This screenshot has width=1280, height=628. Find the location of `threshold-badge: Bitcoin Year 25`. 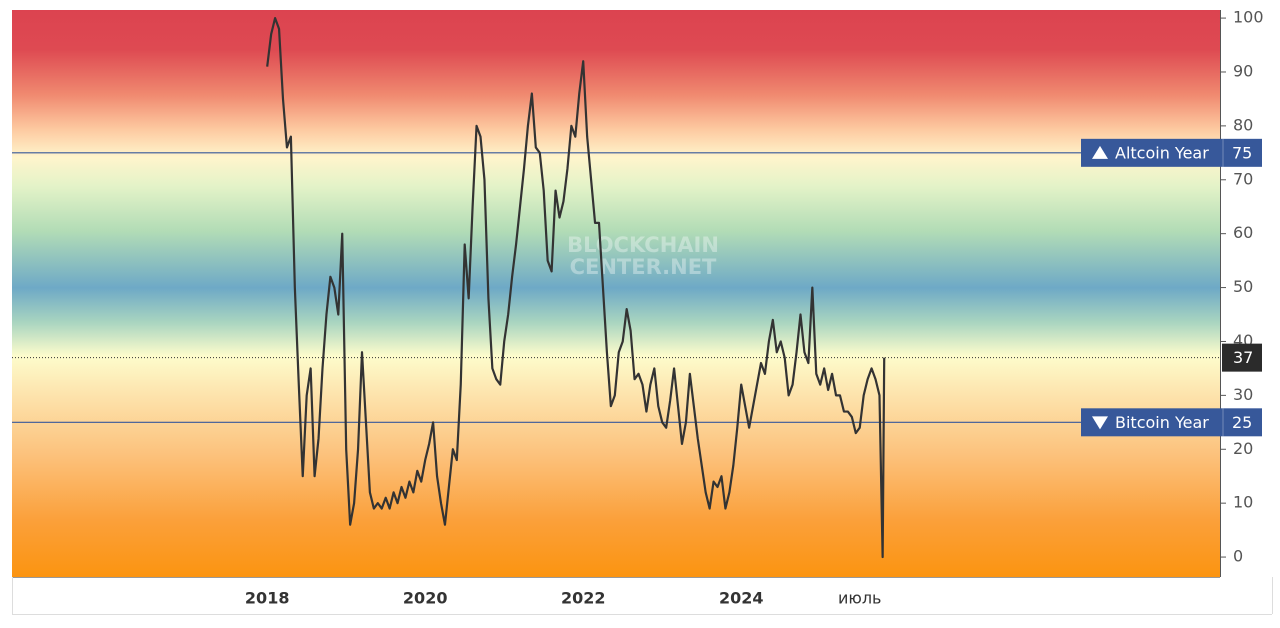

threshold-badge: Bitcoin Year 25 is located at coordinates (1171, 422).